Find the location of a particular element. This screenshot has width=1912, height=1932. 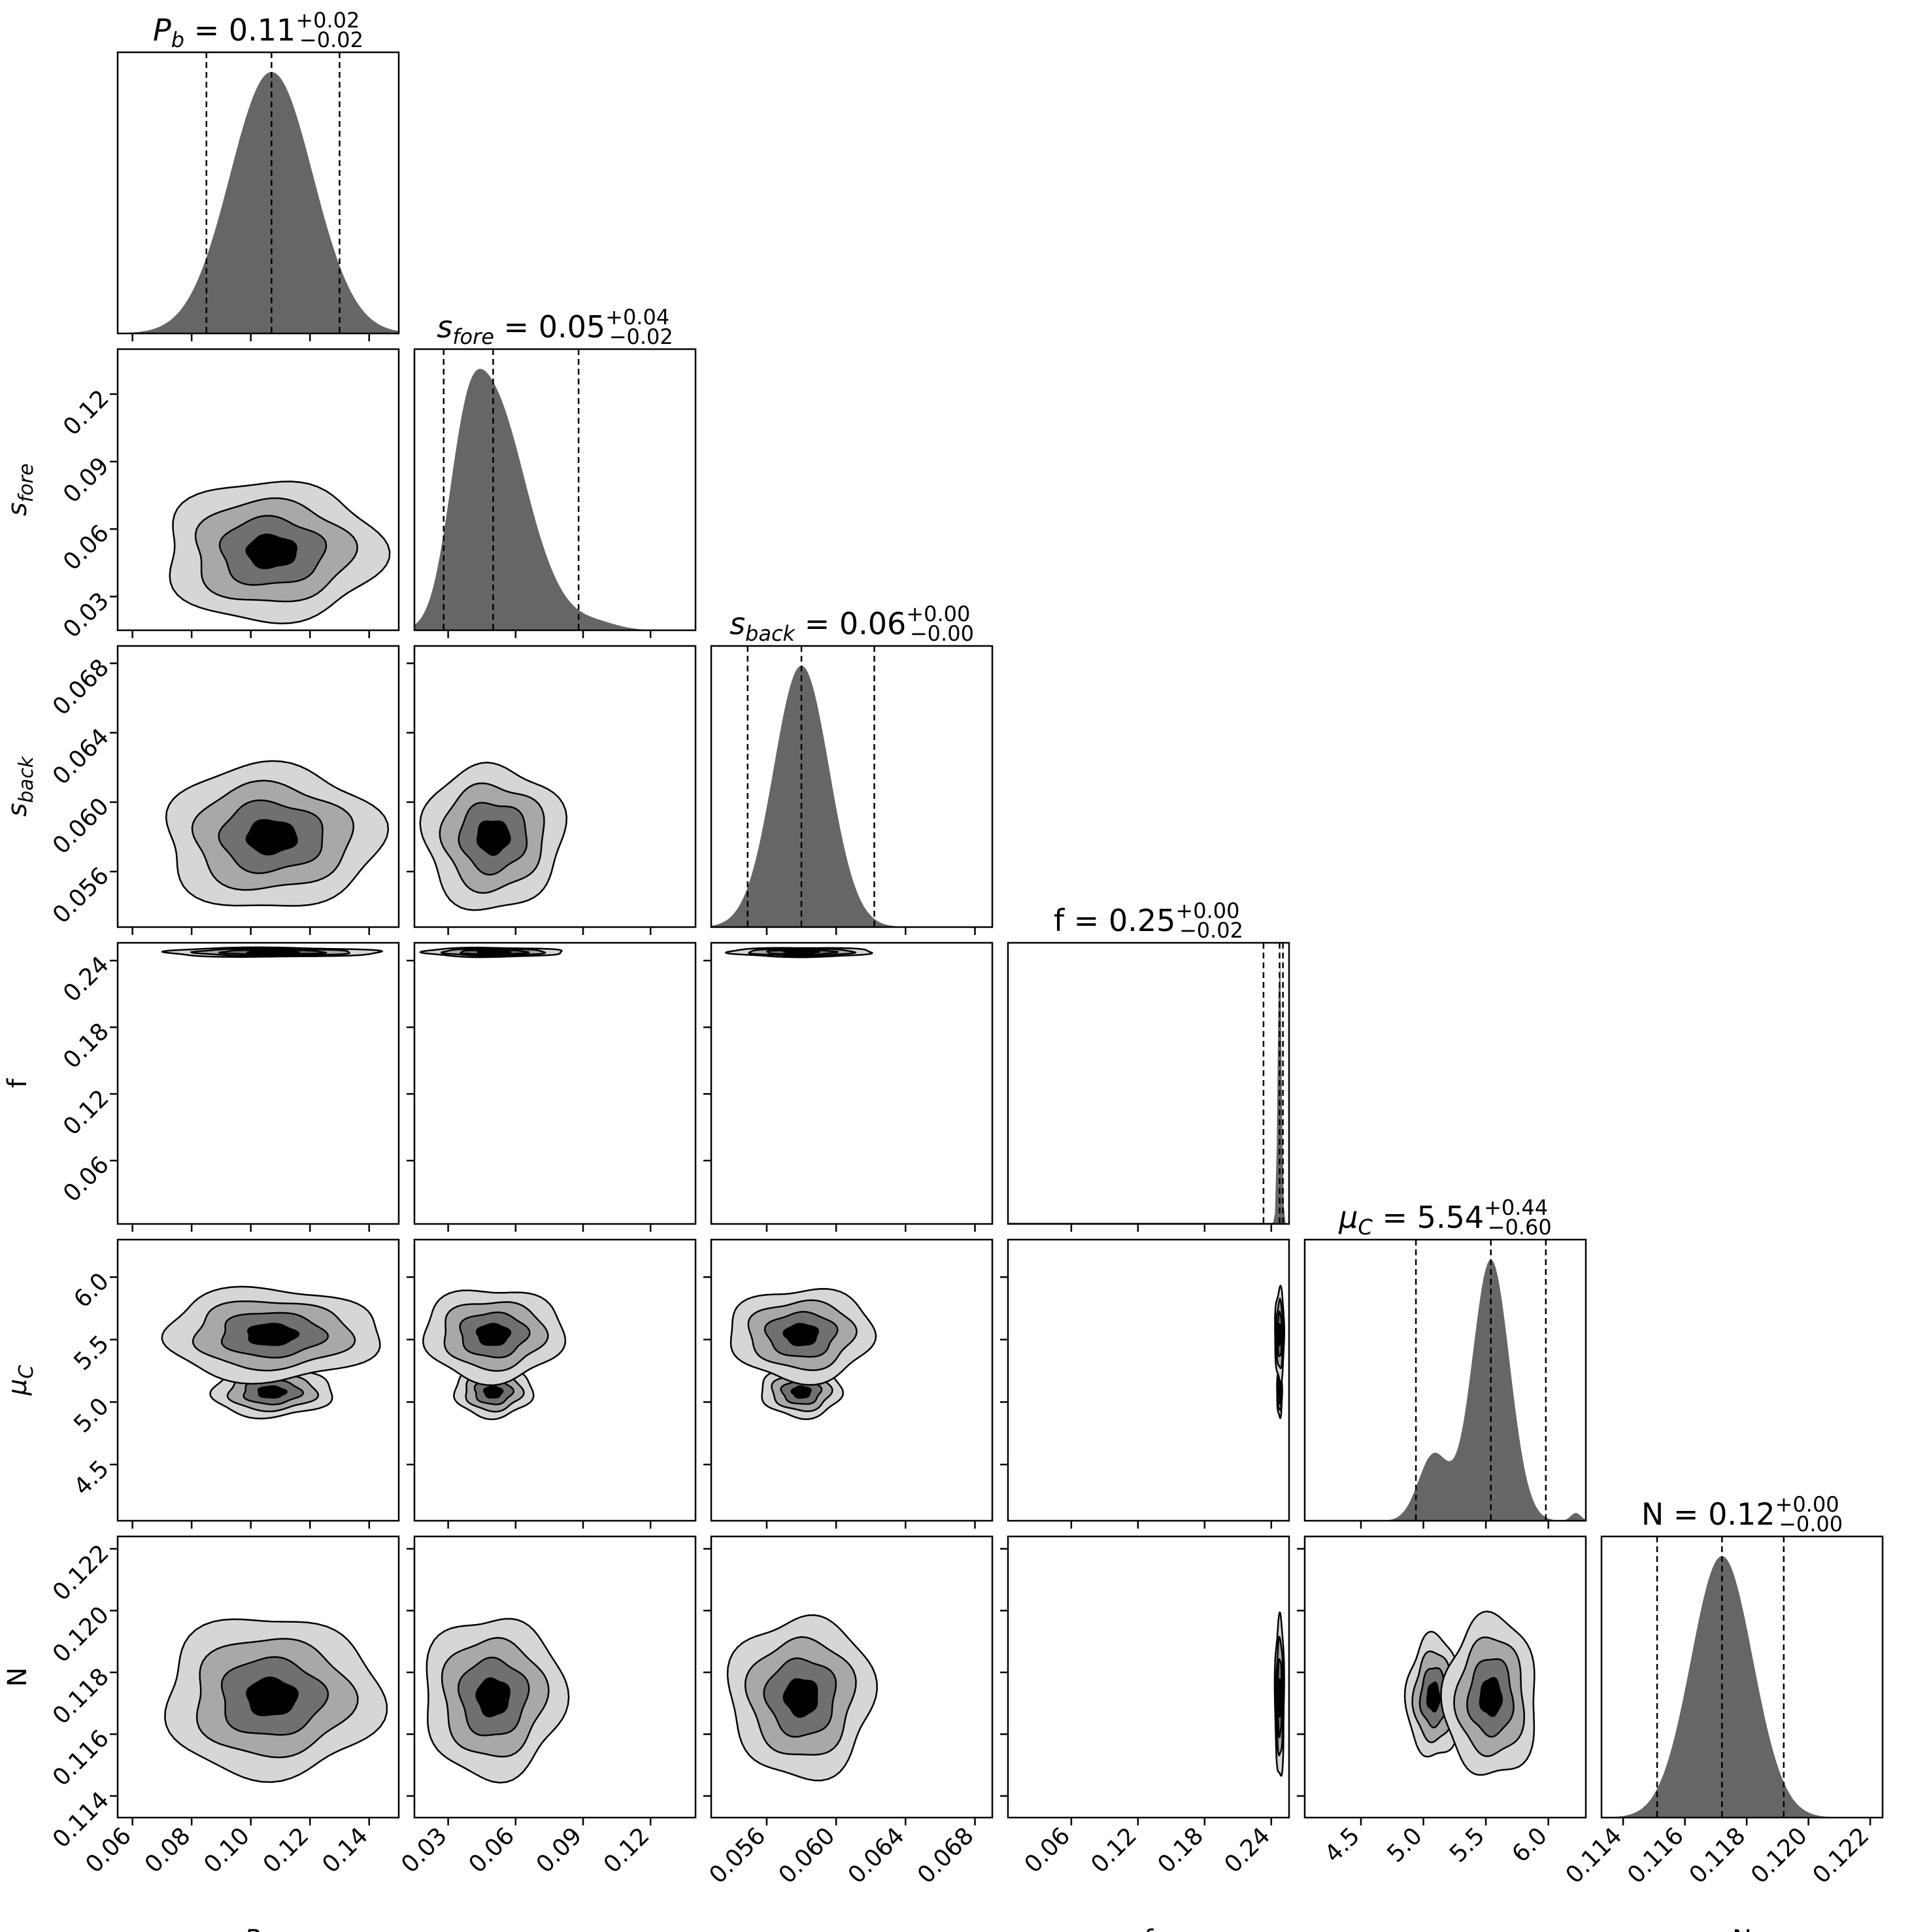

panel-muC-Pb: 4.5 5.0 5.5 6.0 μC is located at coordinates (201, 1383).